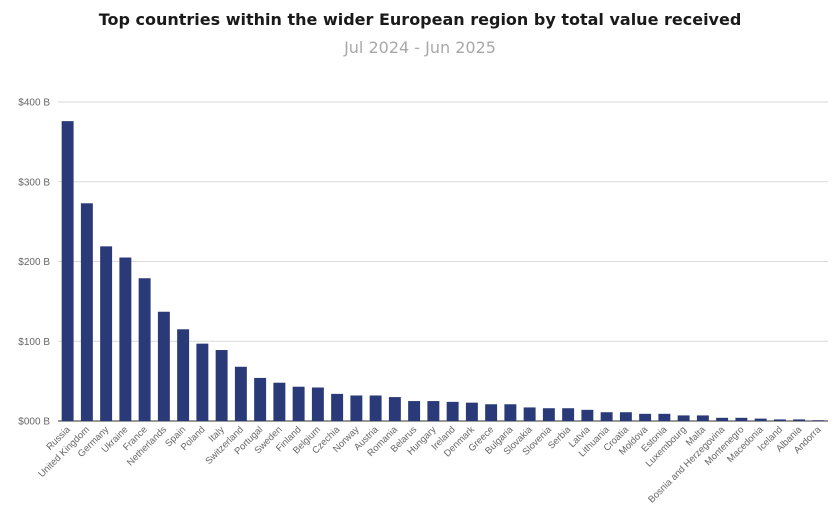  What do you see at coordinates (34, 422) in the screenshot?
I see `y-tick-label: $000 B` at bounding box center [34, 422].